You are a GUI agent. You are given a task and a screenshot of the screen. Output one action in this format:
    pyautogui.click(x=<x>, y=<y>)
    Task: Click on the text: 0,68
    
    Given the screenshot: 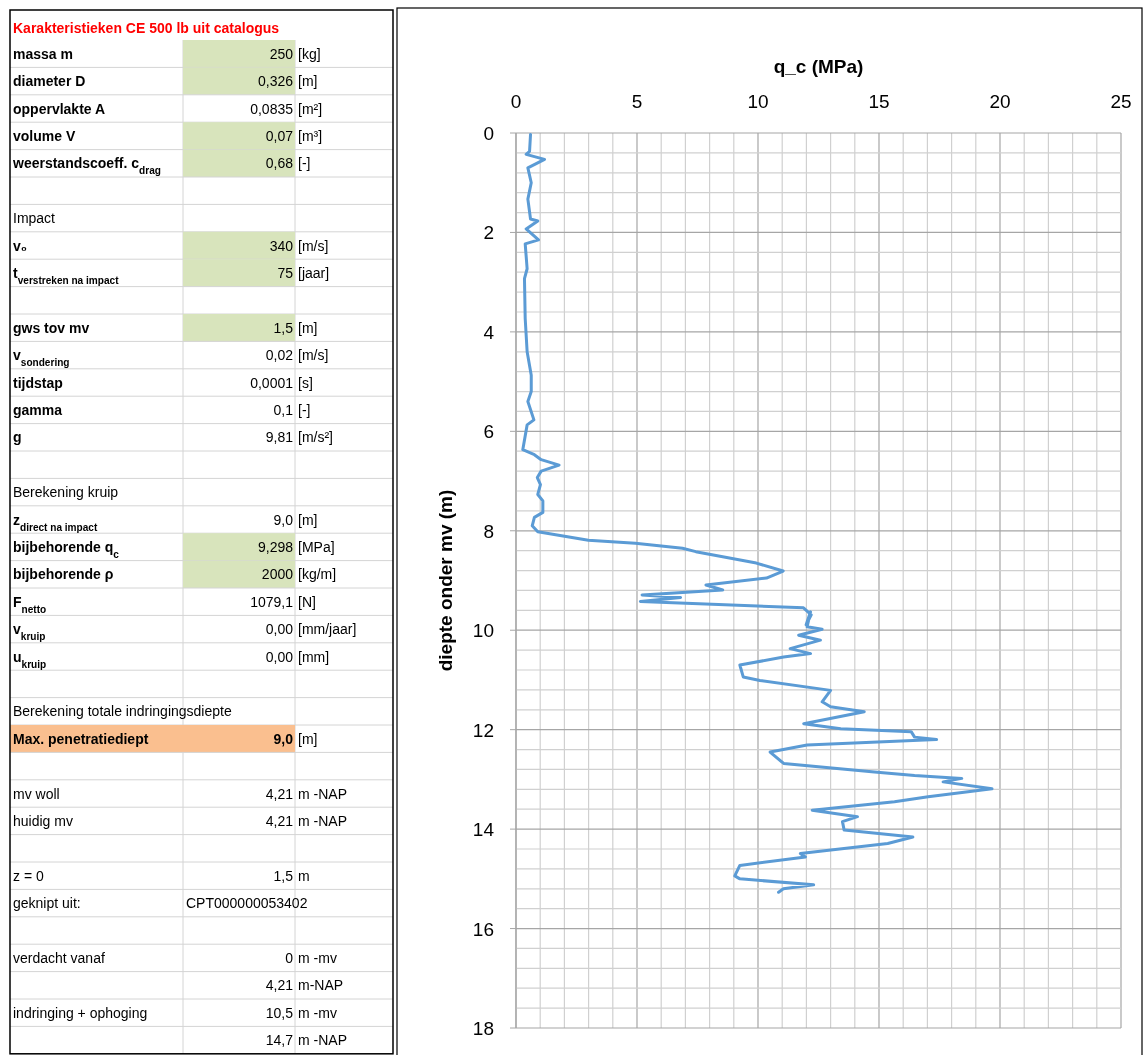 What is the action you would take?
    pyautogui.click(x=279, y=163)
    